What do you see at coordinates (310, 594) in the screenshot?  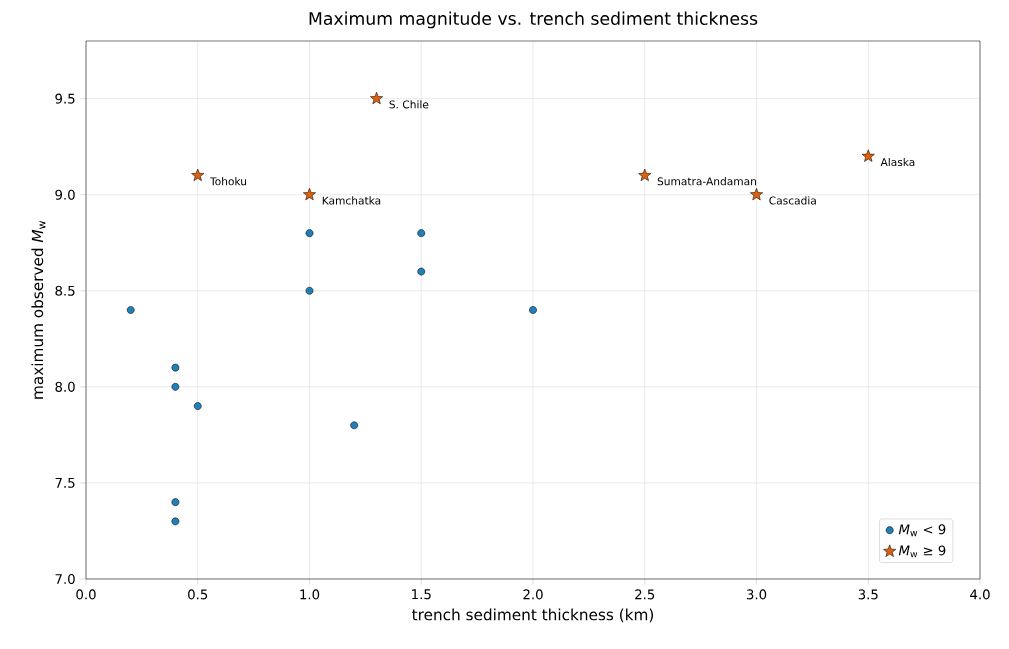 I see `x-tick-label: 1.0` at bounding box center [310, 594].